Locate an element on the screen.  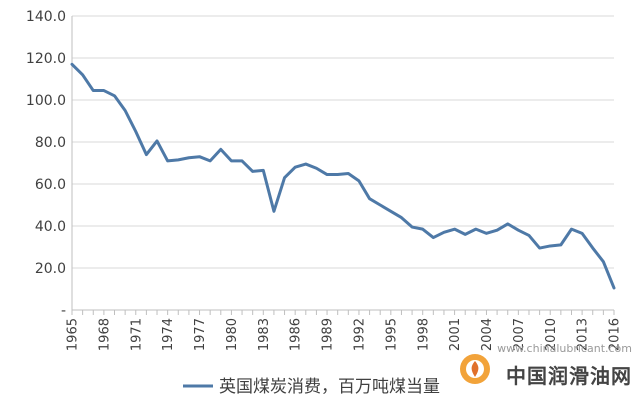
x-tick-label: 1992 is located at coordinates (359, 334).